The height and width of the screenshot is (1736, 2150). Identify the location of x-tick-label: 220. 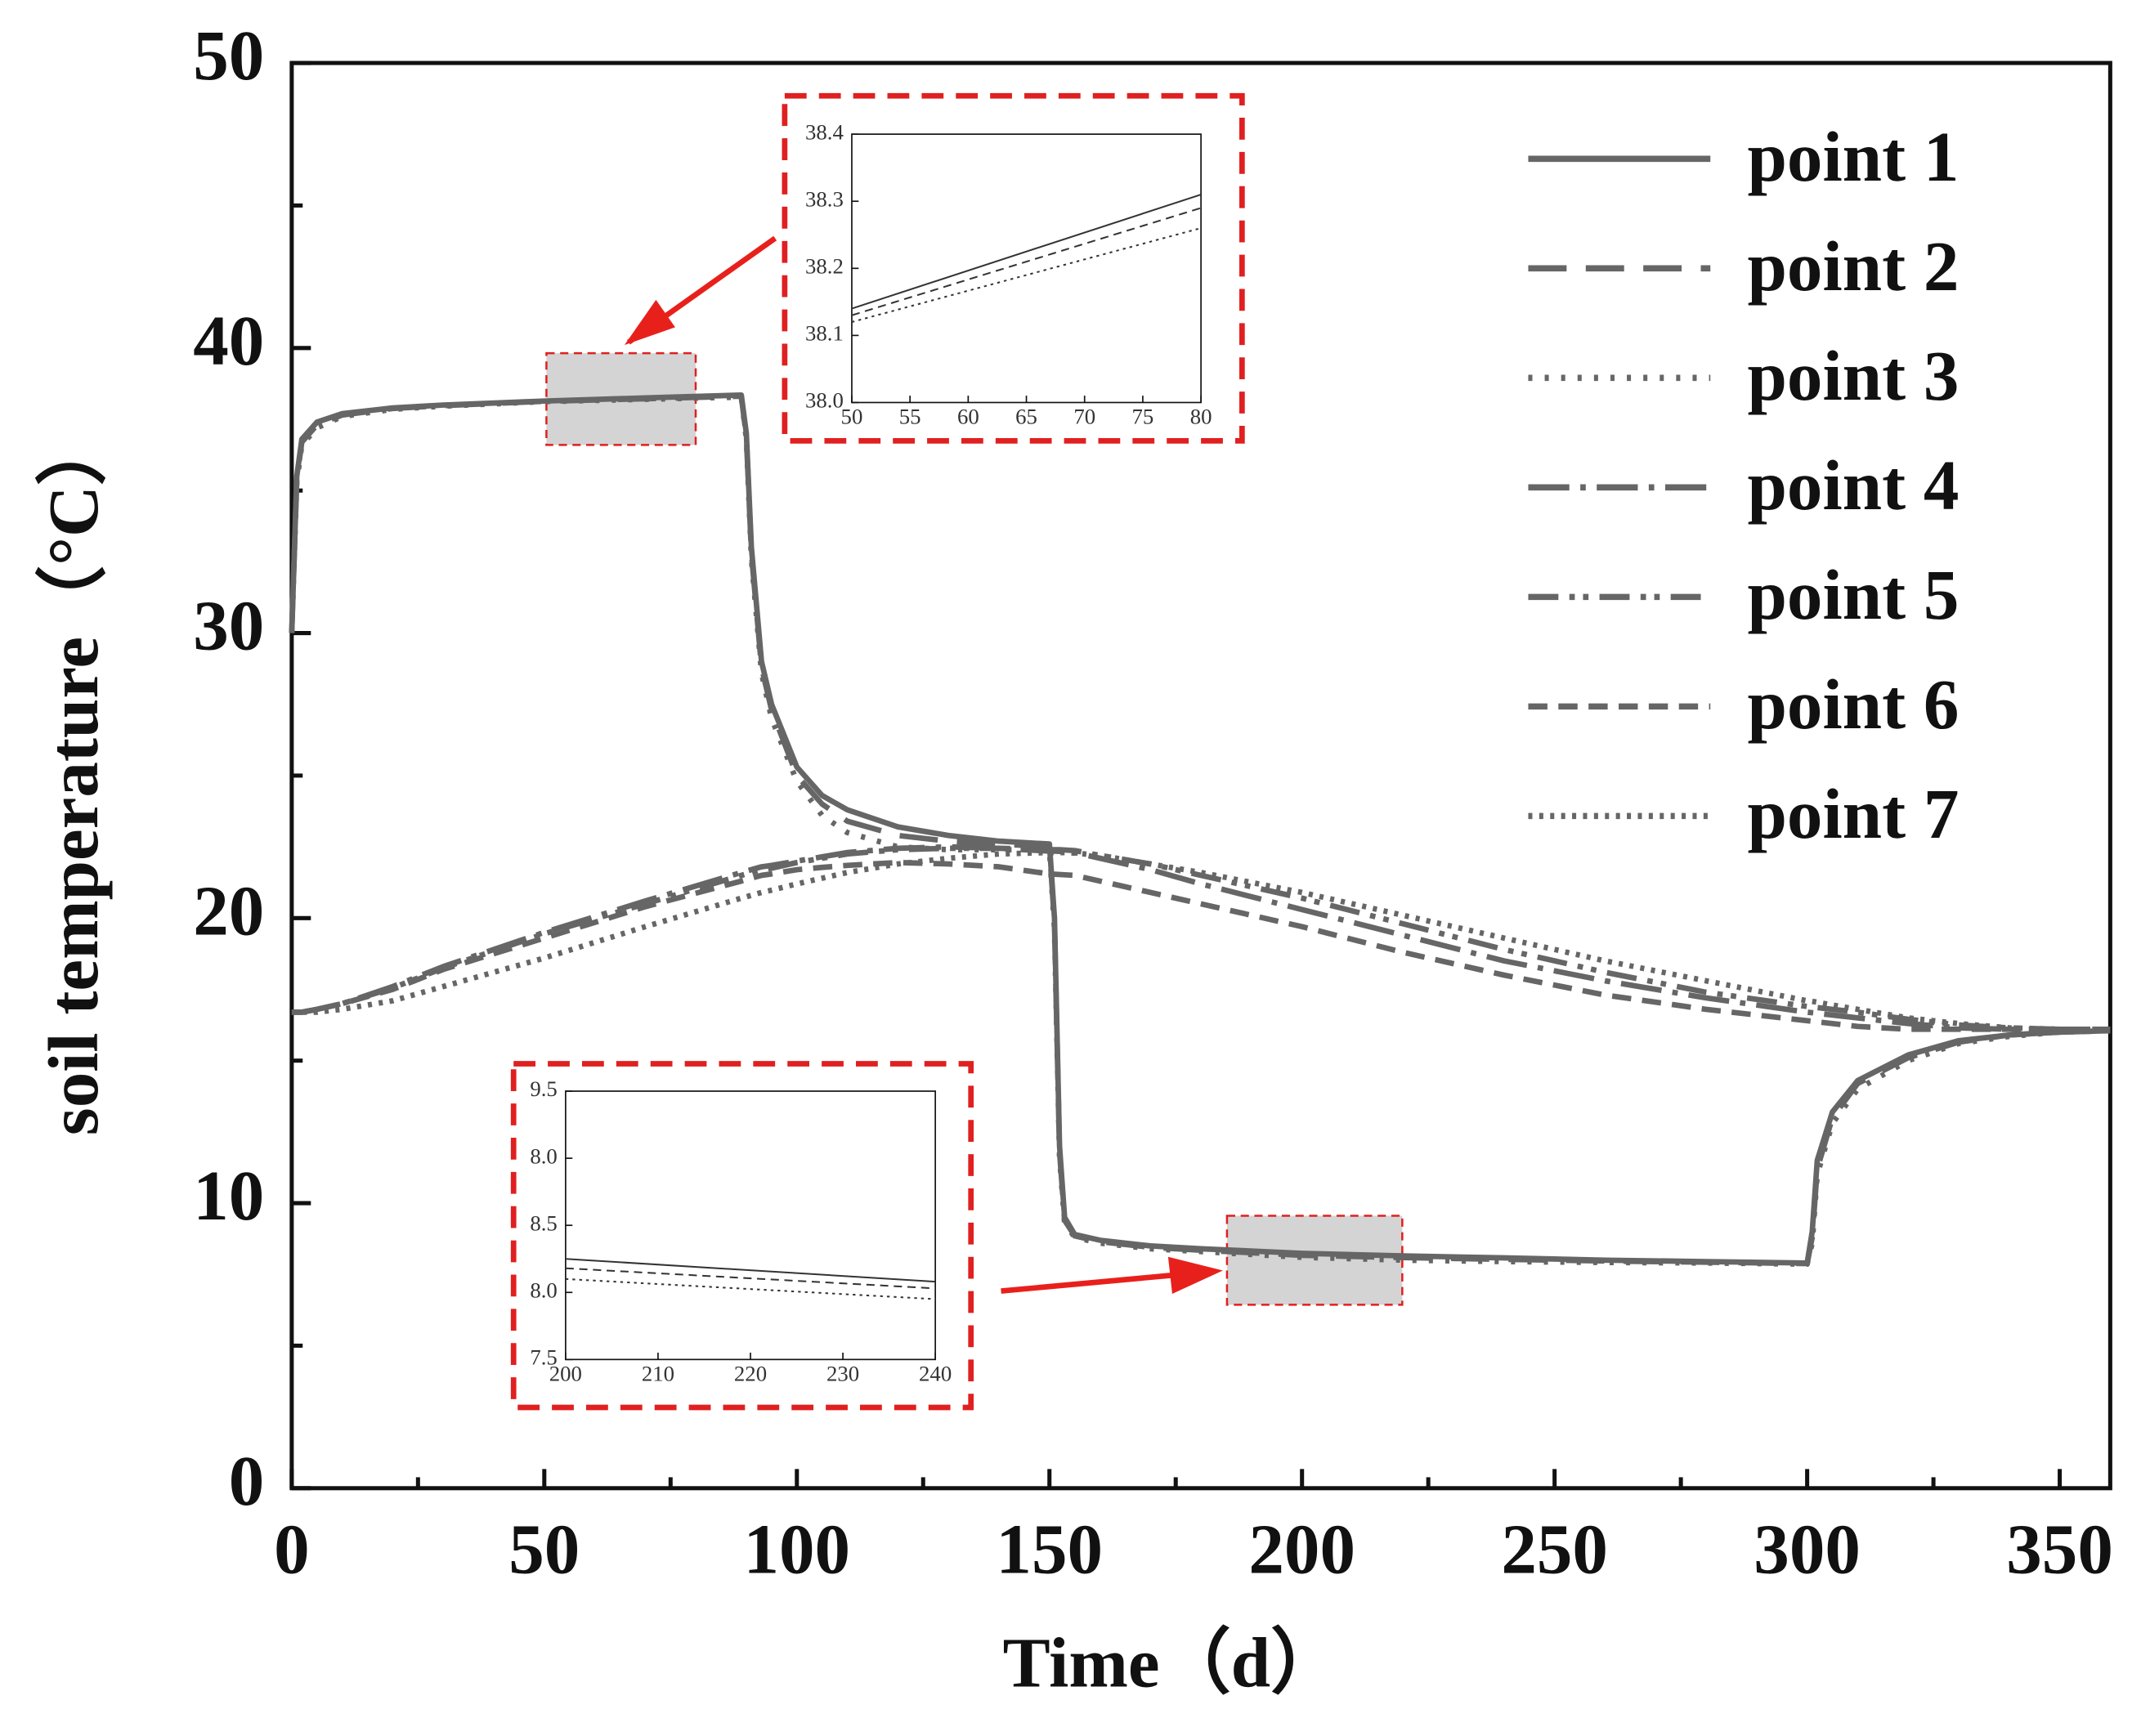
(750, 1374).